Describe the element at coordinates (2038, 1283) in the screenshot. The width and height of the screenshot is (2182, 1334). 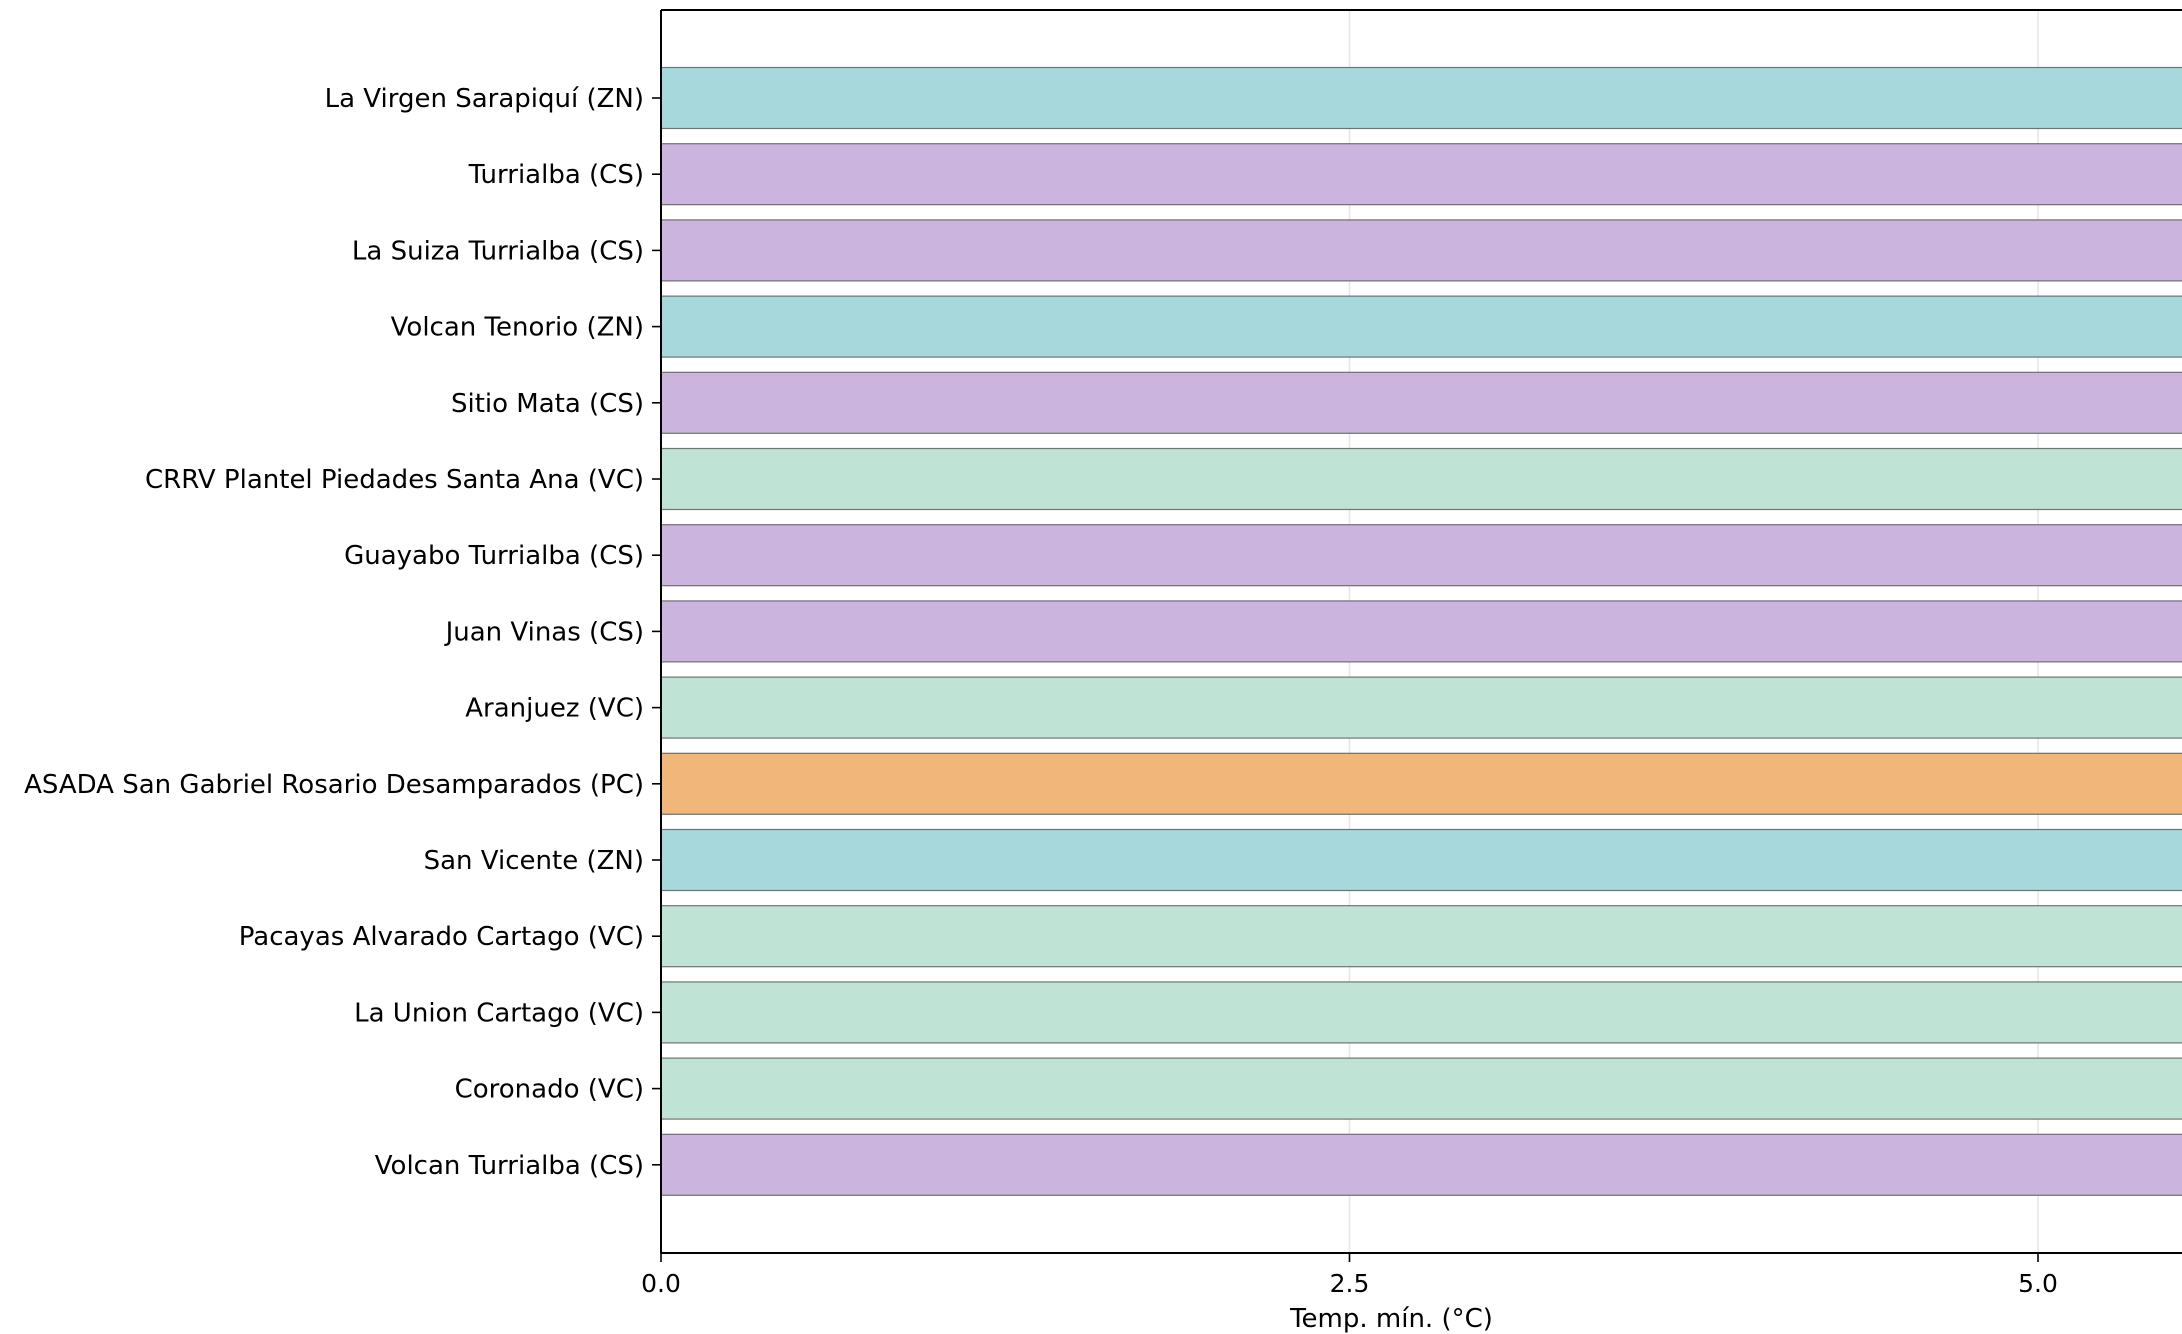
I see `x-tick-label: 5.0` at that location.